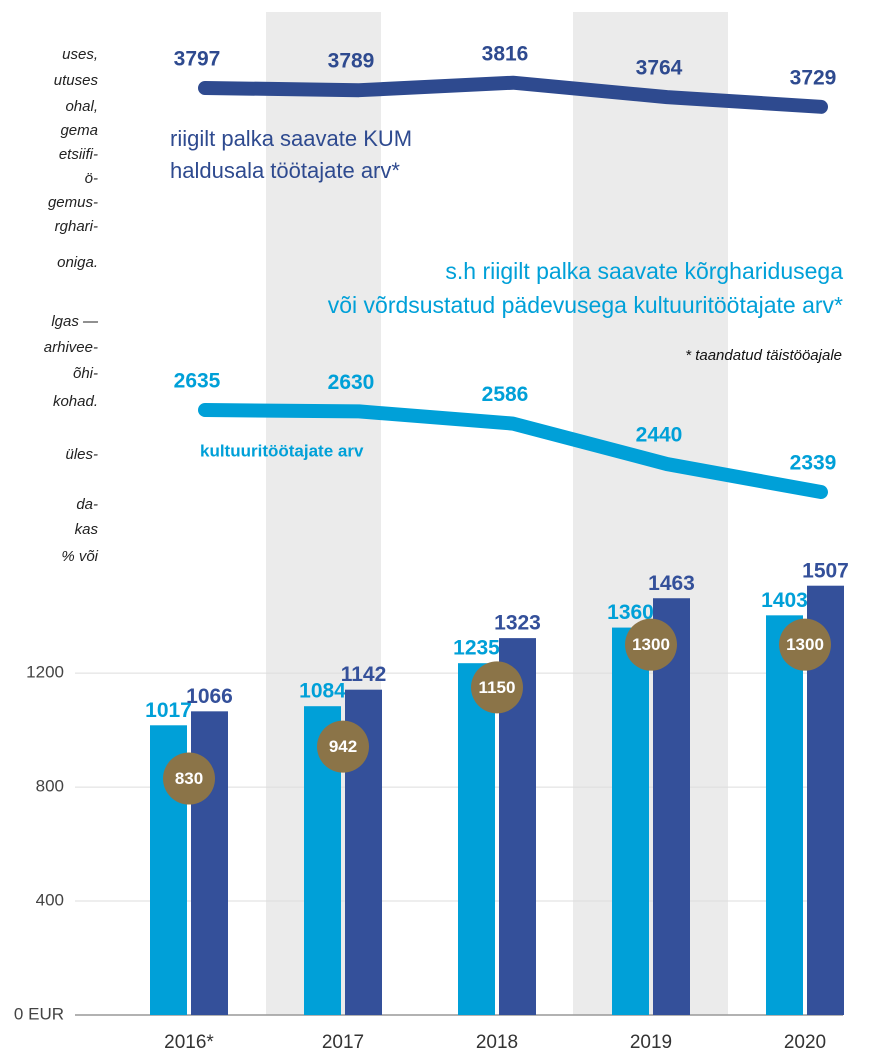 Image resolution: width=869 pixels, height=1059 pixels. Describe the element at coordinates (813, 77) in the screenshot. I see `line-value-label: 3729` at that location.